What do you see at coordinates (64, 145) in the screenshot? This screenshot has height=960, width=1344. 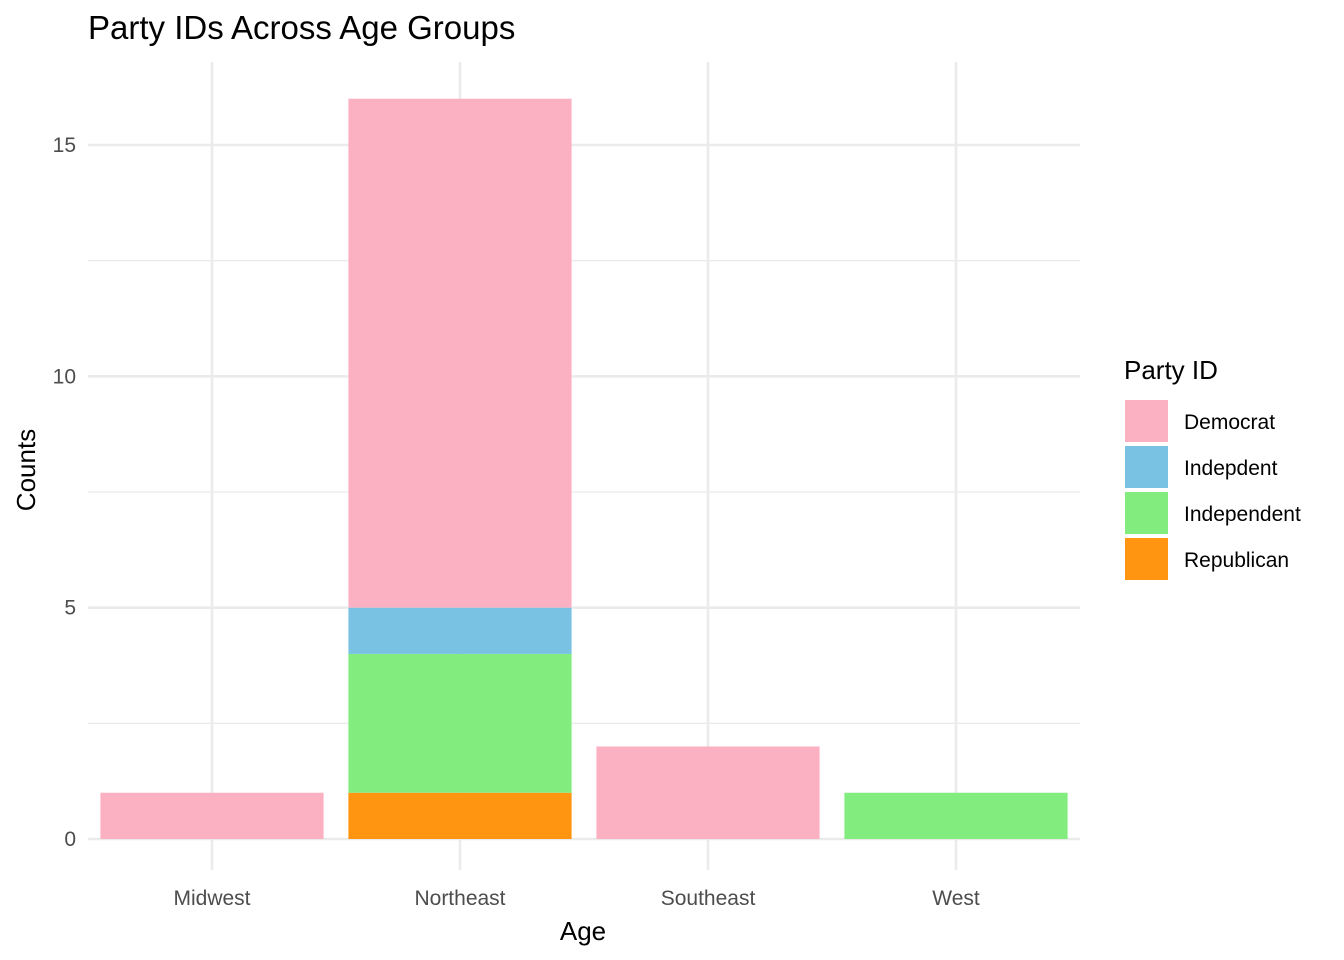 I see `y-tick-label: 15` at bounding box center [64, 145].